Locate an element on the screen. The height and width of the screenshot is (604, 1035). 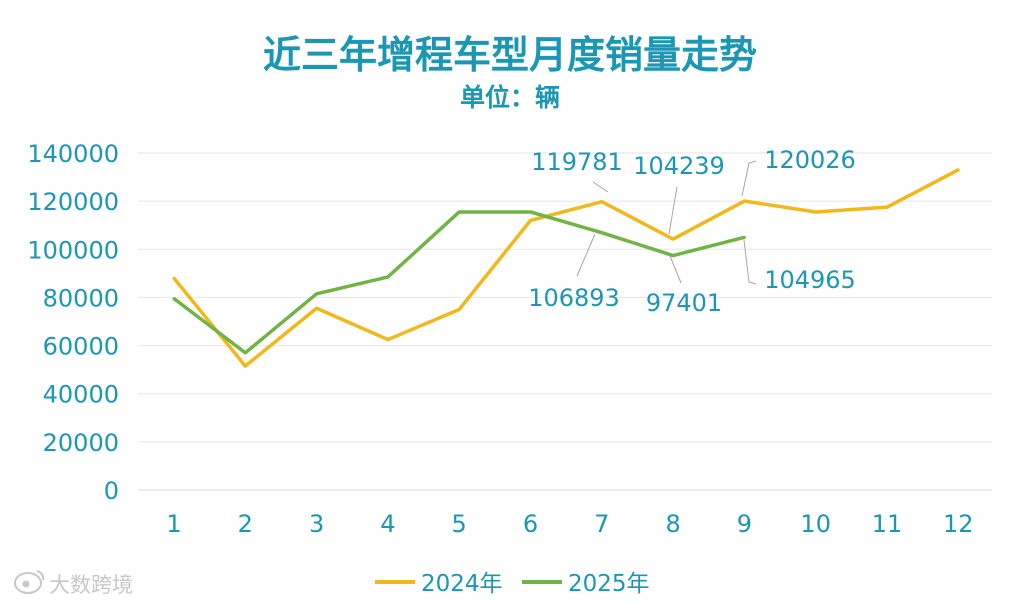
data-label: 104965 is located at coordinates (810, 280).